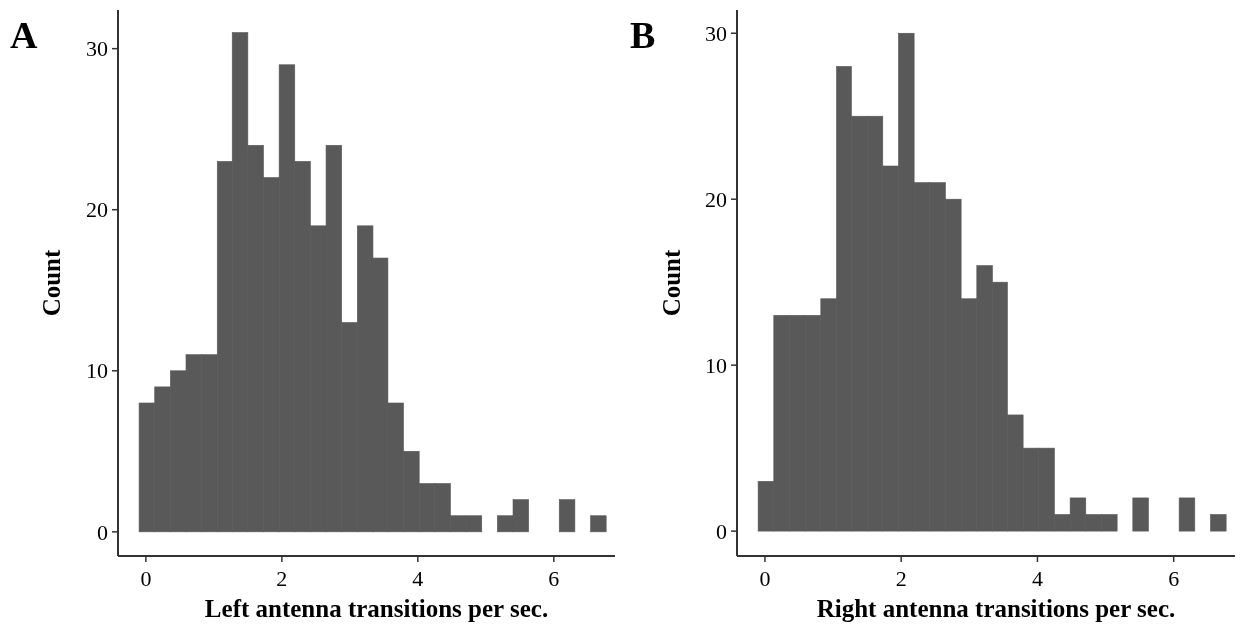  What do you see at coordinates (996, 608) in the screenshot?
I see `x-axis-title: Right antenna transitions per sec.` at bounding box center [996, 608].